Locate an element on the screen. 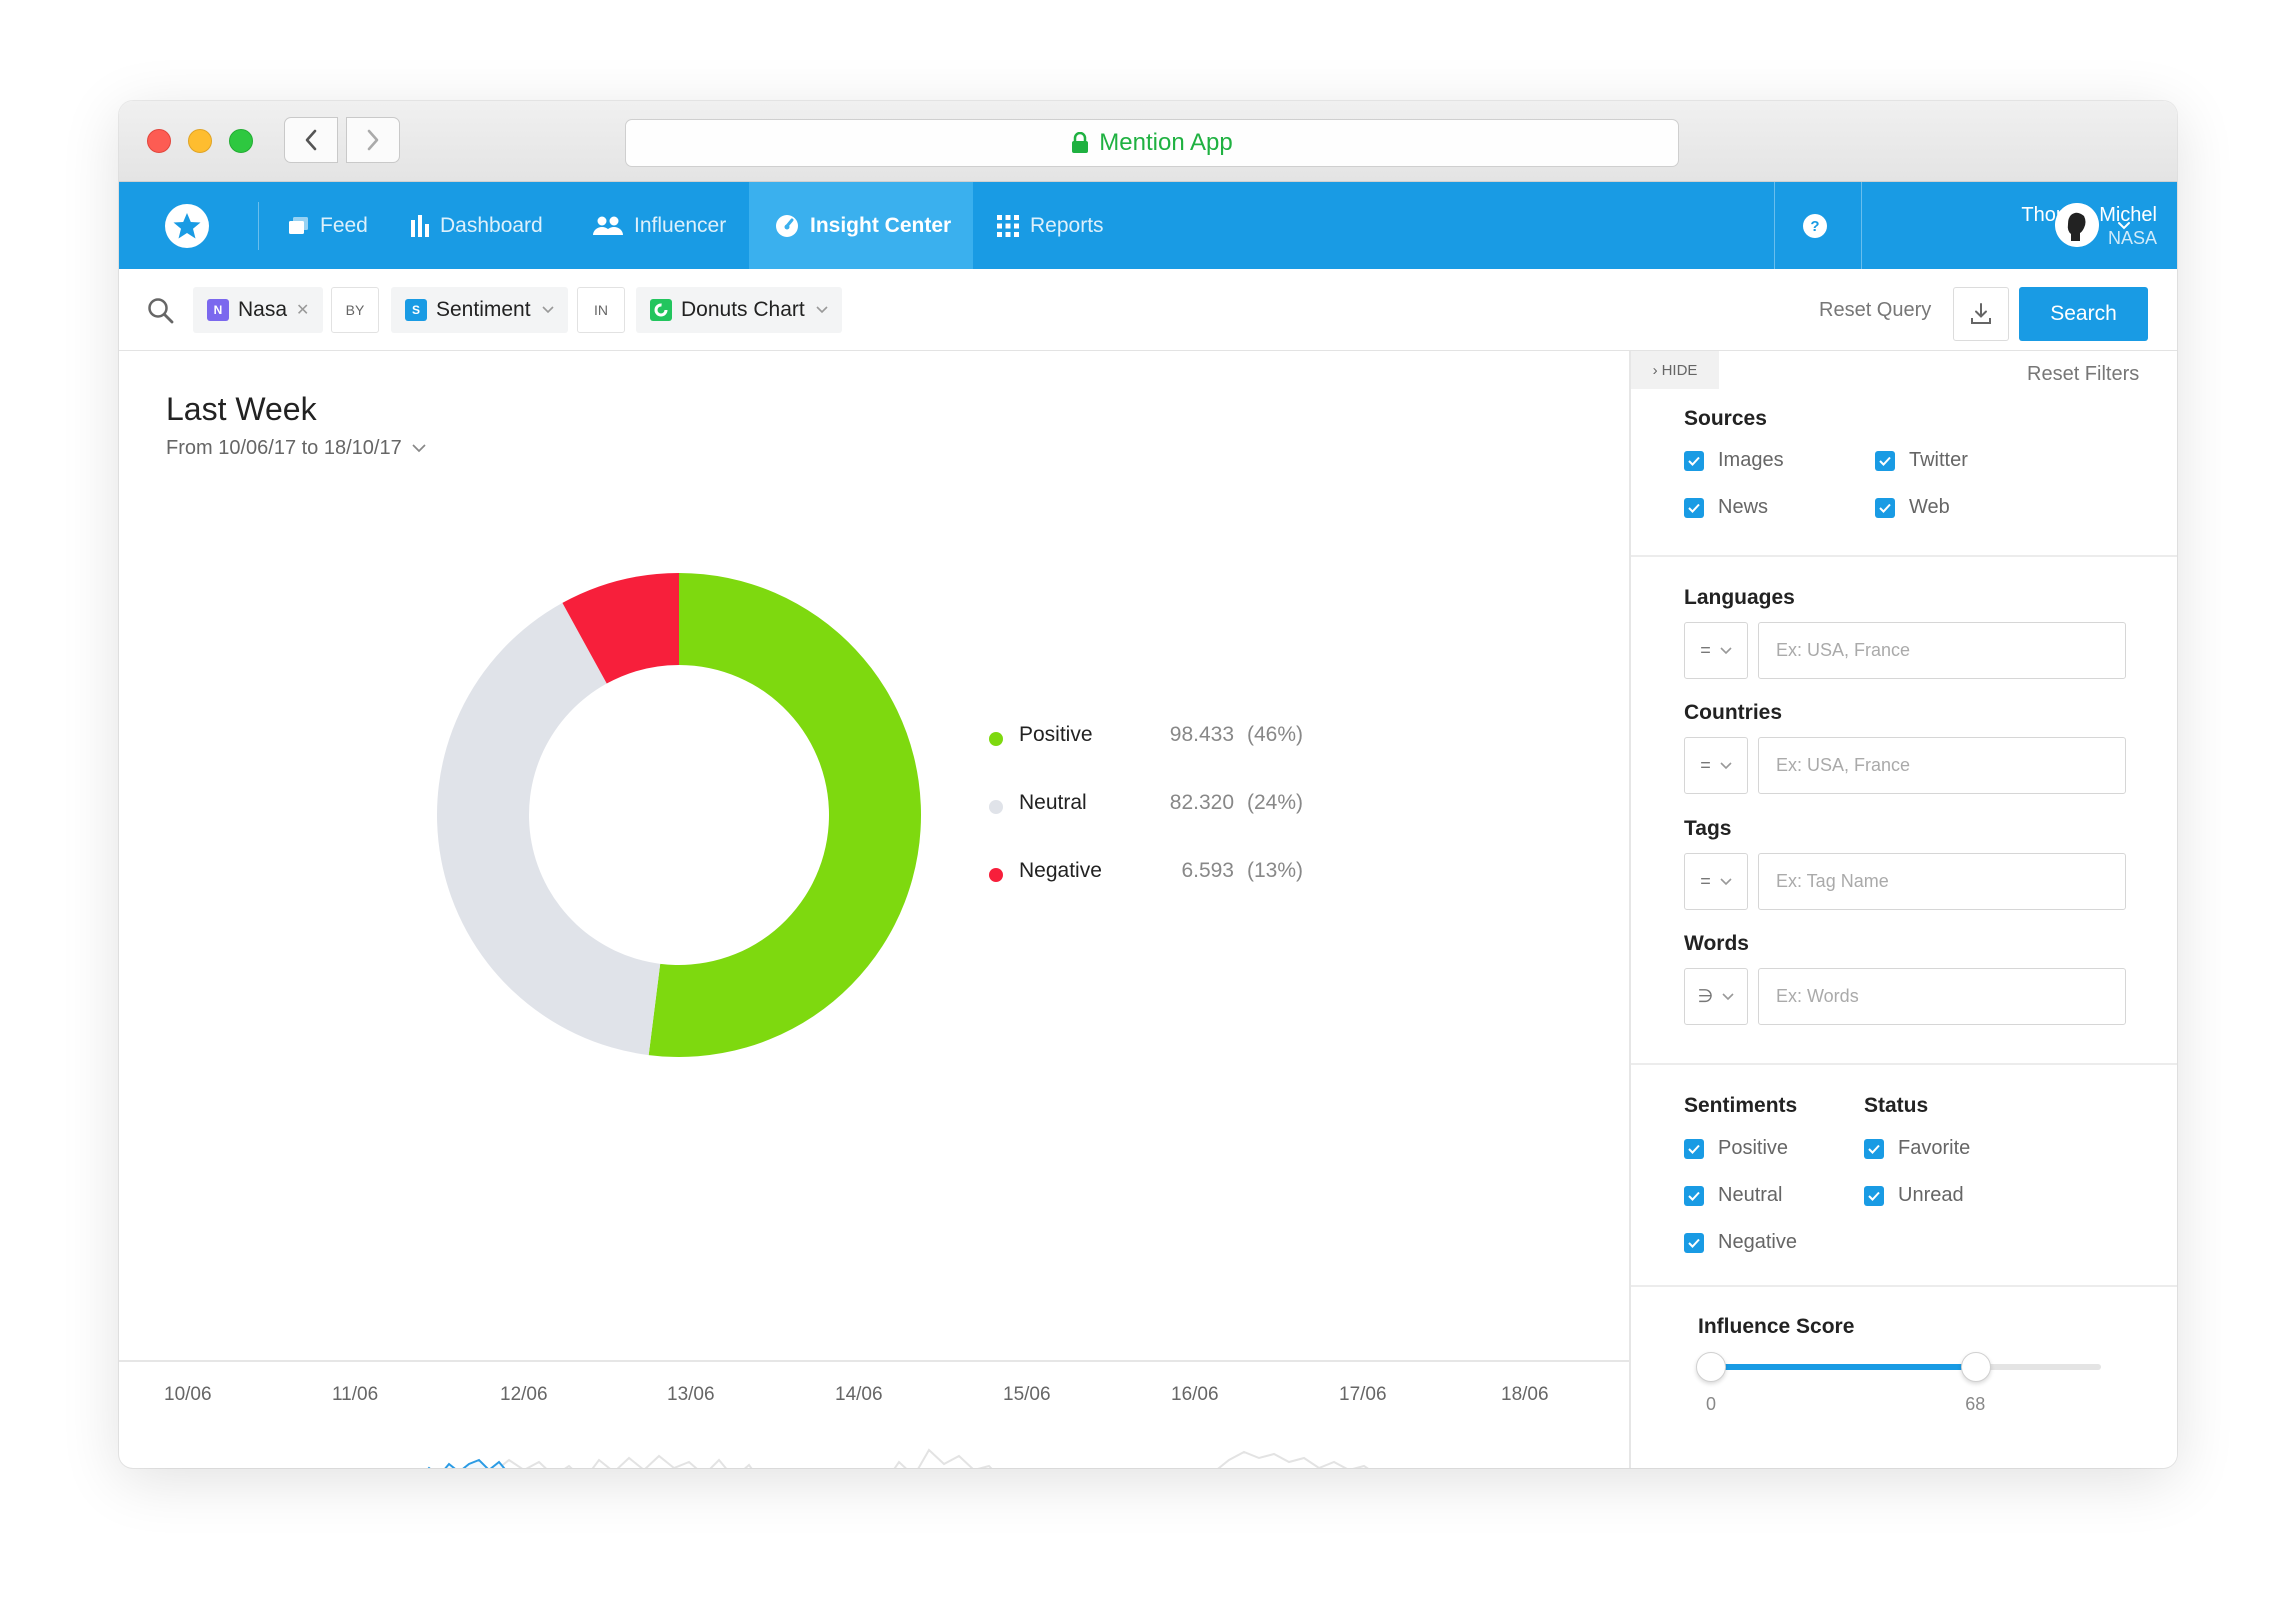 The width and height of the screenshot is (2294, 1604). donut-slice-positive is located at coordinates (784, 815).